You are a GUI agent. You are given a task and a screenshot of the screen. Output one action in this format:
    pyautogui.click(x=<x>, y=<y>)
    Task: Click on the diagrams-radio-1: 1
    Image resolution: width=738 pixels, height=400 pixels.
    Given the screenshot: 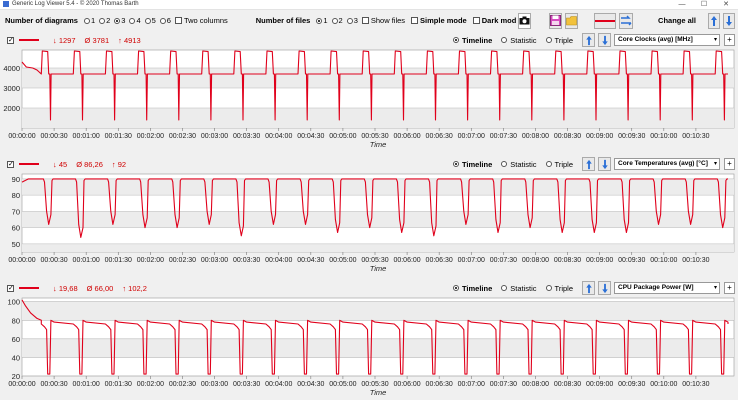 What is the action you would take?
    pyautogui.click(x=89, y=20)
    